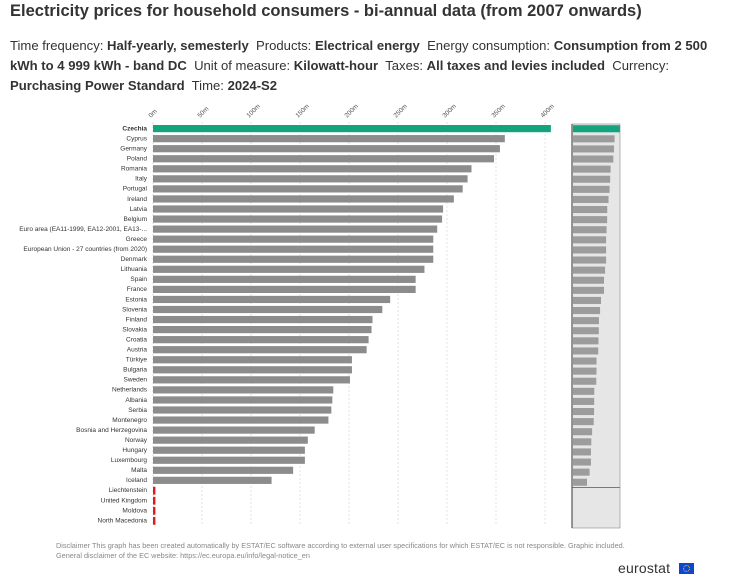 The width and height of the screenshot is (748, 581). I want to click on filter-products-value: Electrical energy, so click(367, 45).